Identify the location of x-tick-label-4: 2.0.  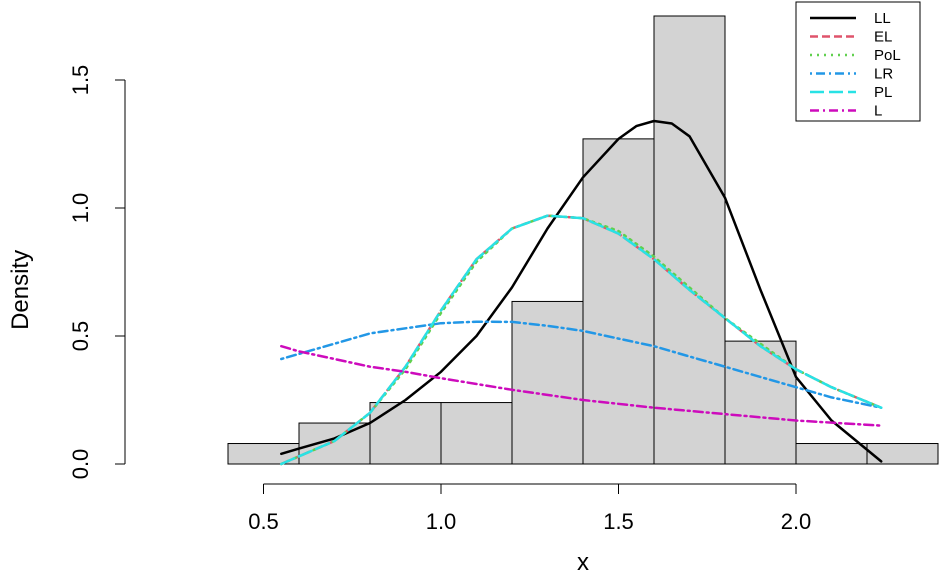
(796, 521).